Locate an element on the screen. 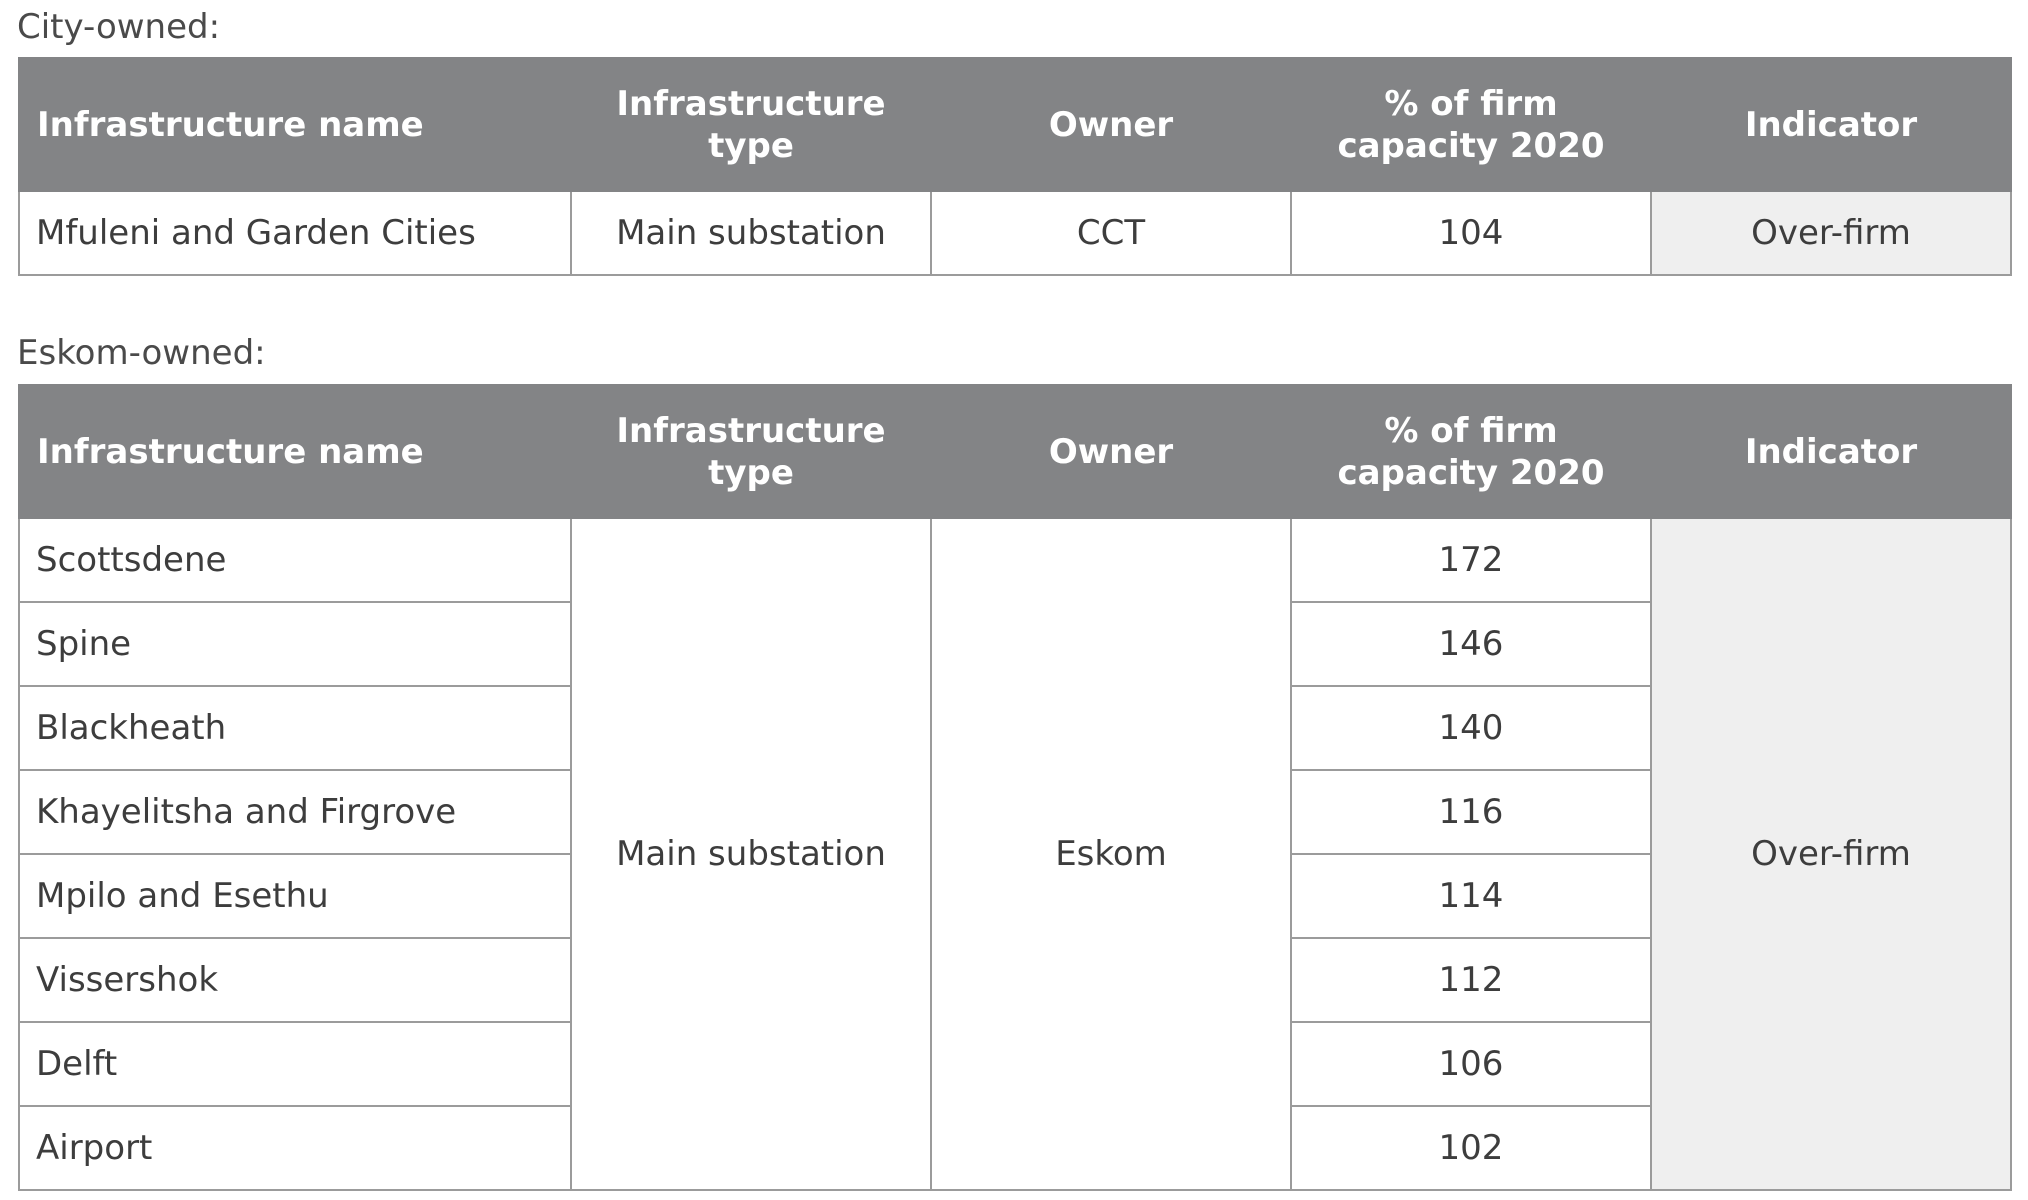 The image size is (2028, 1200). infrastructure-name-cell: Delft is located at coordinates (295, 1064).